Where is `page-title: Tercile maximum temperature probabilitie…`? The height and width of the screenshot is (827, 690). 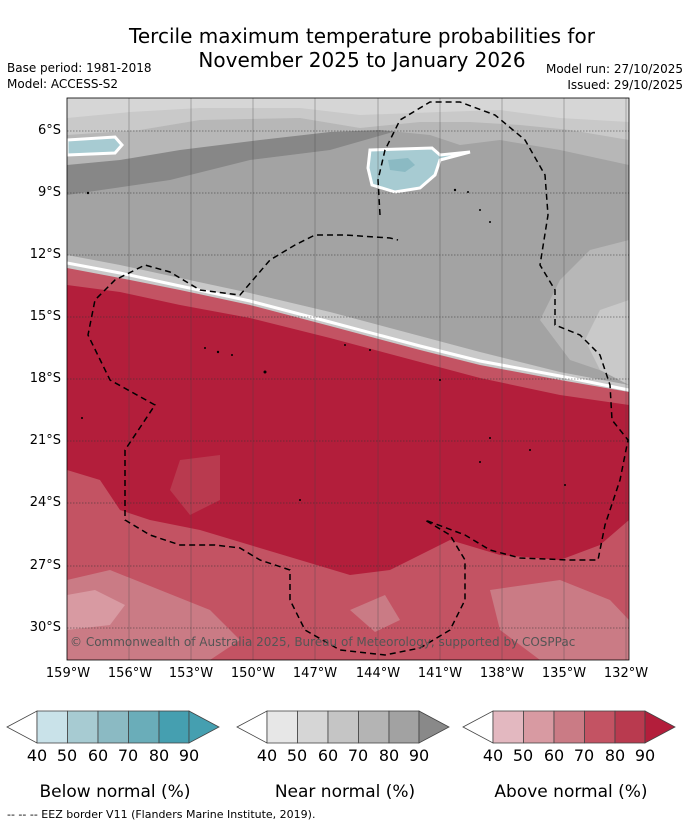
page-title: Tercile maximum temperature probabilitie… is located at coordinates (345, 48).